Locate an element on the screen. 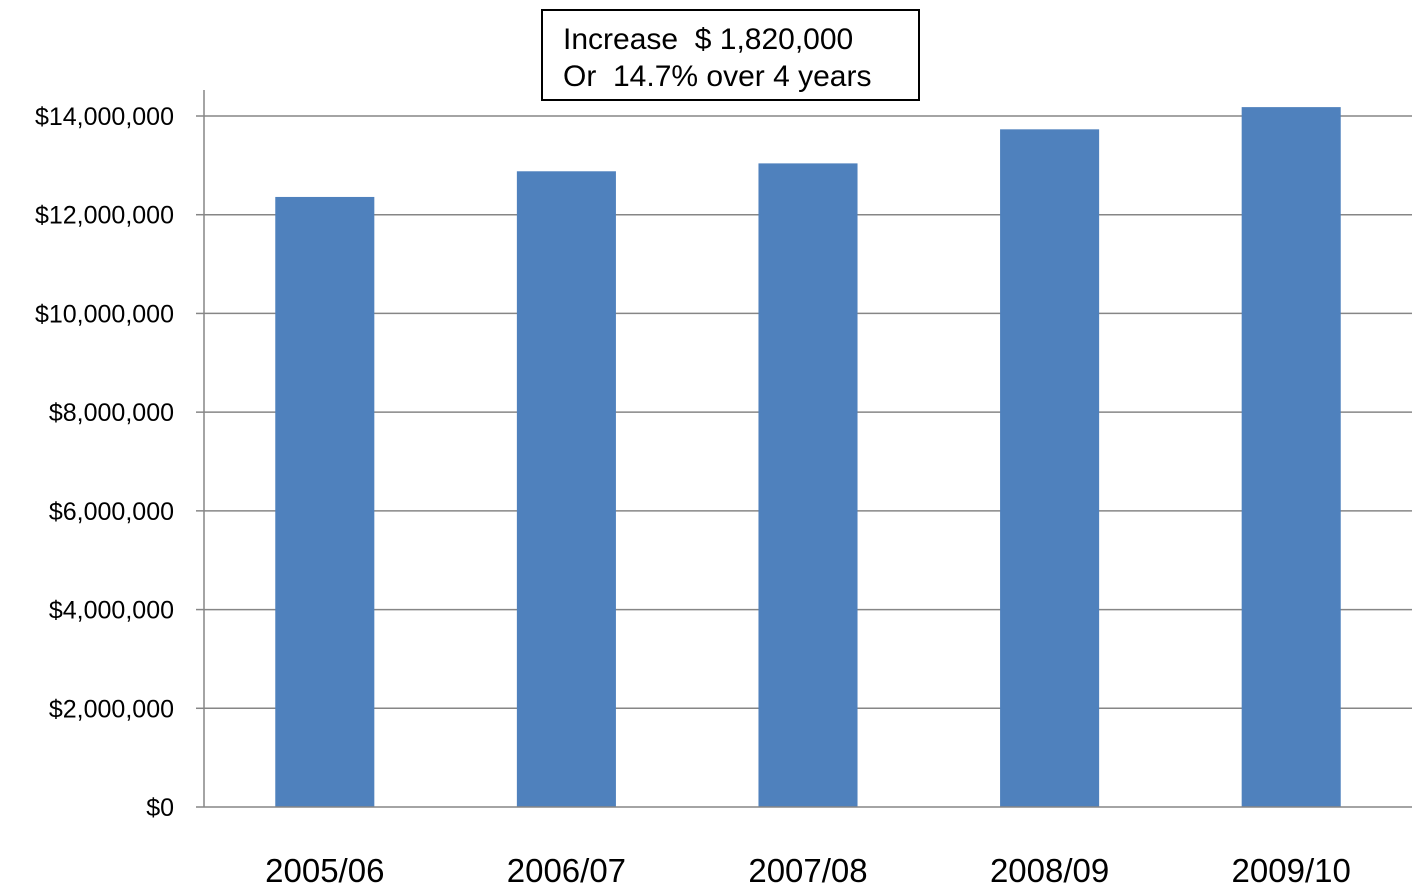 Image resolution: width=1412 pixels, height=892 pixels. x-tick-label: 2009/10 is located at coordinates (1291, 870).